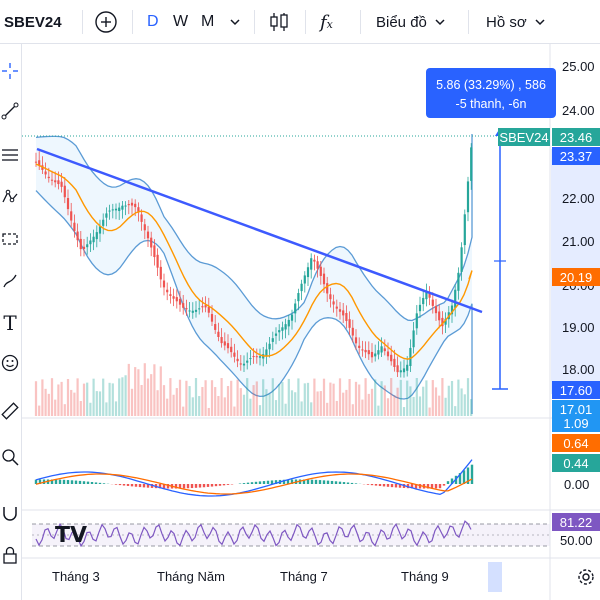 The height and width of the screenshot is (600, 600). I want to click on rsi-band, so click(291, 535).